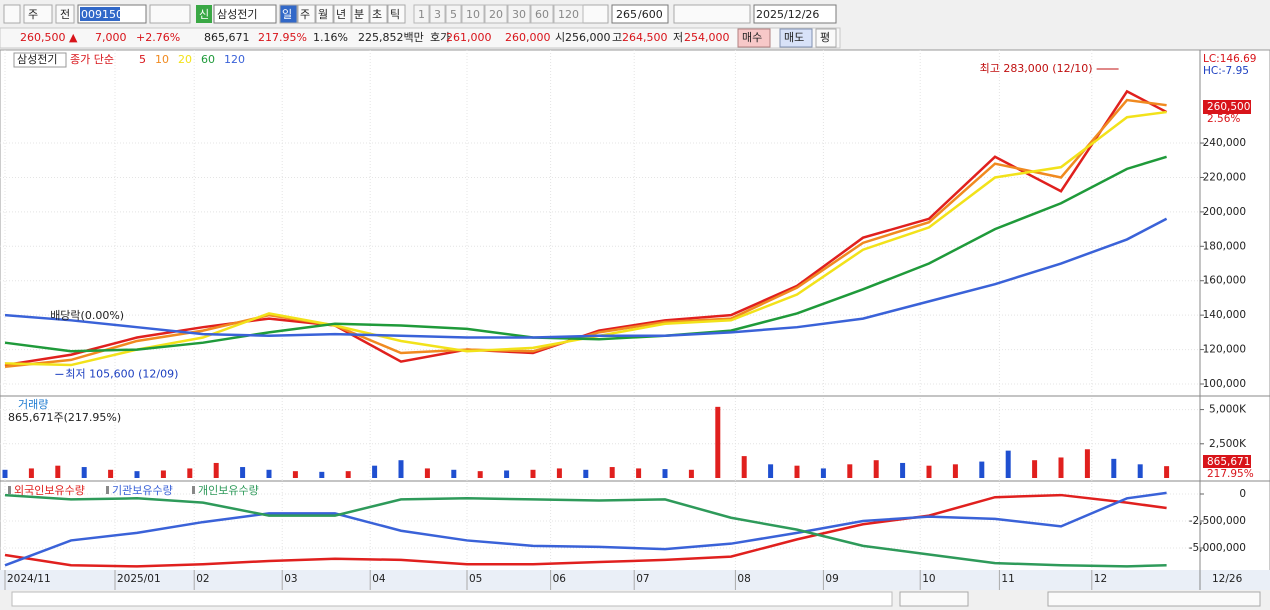 This screenshot has height=610, width=1270. What do you see at coordinates (202, 579) in the screenshot?
I see `x-tick-label: 02` at bounding box center [202, 579].